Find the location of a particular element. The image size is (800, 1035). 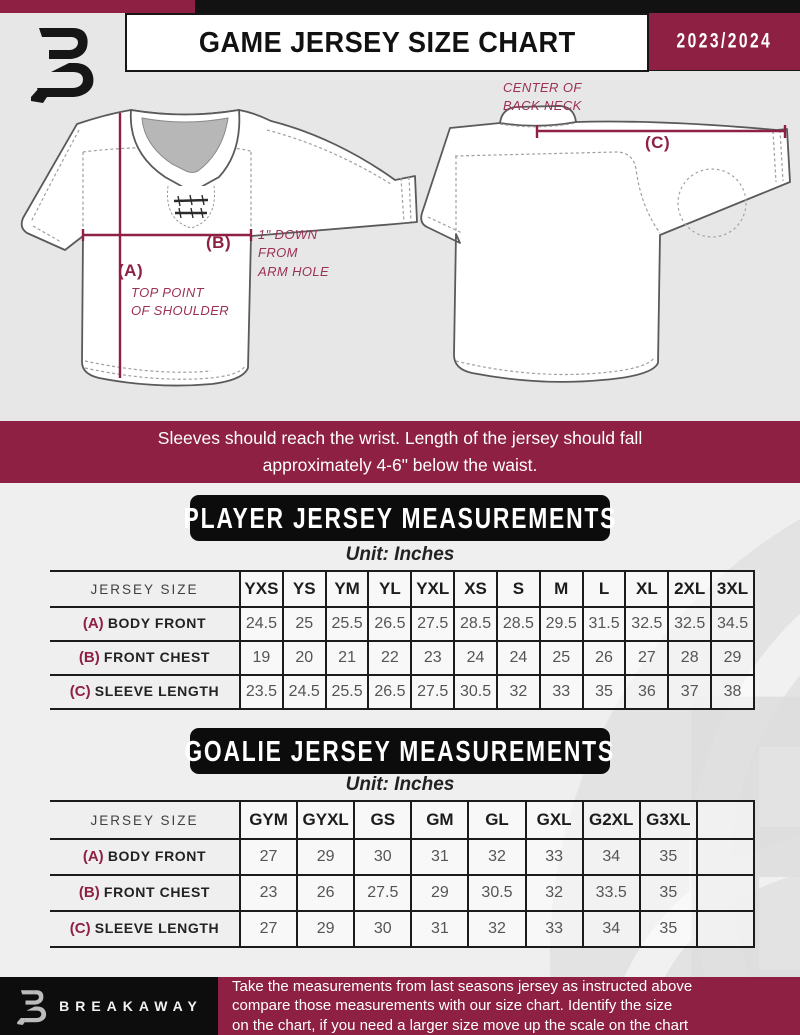

goalie-section-heading: GOALIE JERSEY MEASUREMENTS is located at coordinates (399, 751).